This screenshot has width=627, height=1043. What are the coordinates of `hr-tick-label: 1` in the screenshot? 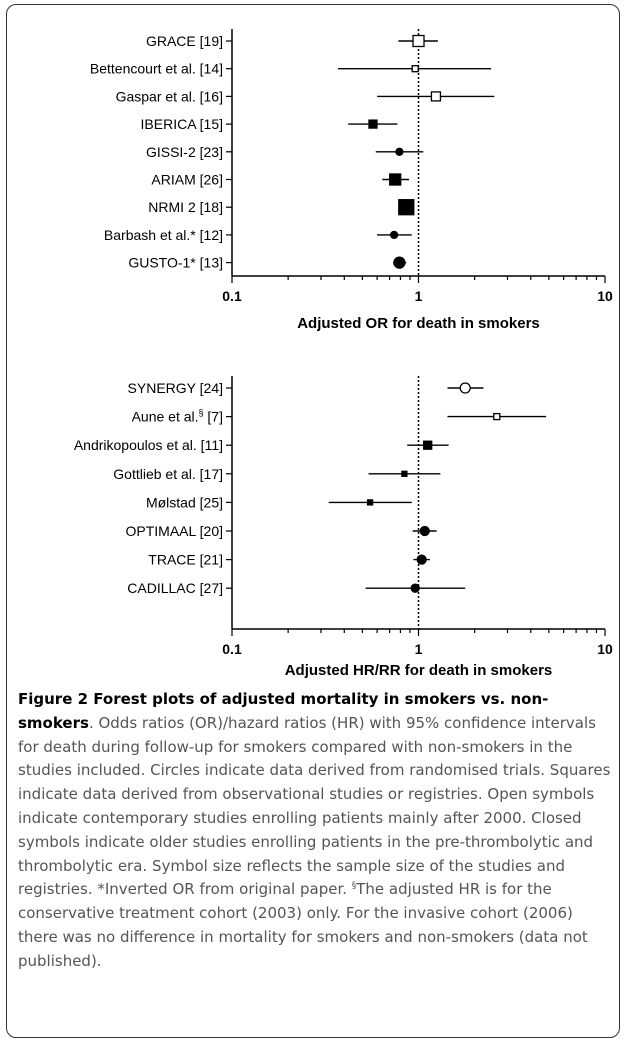 It's located at (419, 649).